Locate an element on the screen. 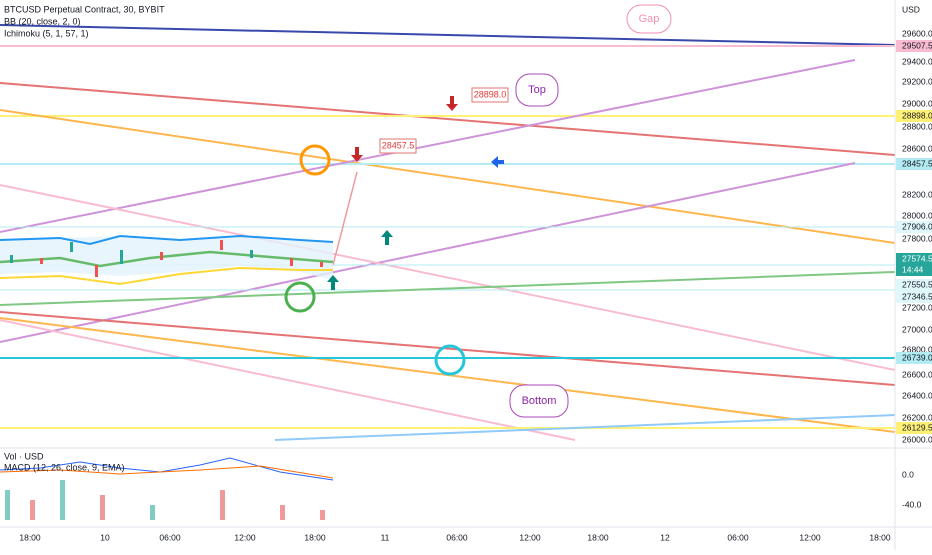 The height and width of the screenshot is (555, 932). price-marker-text: 27906.0 is located at coordinates (917, 226).